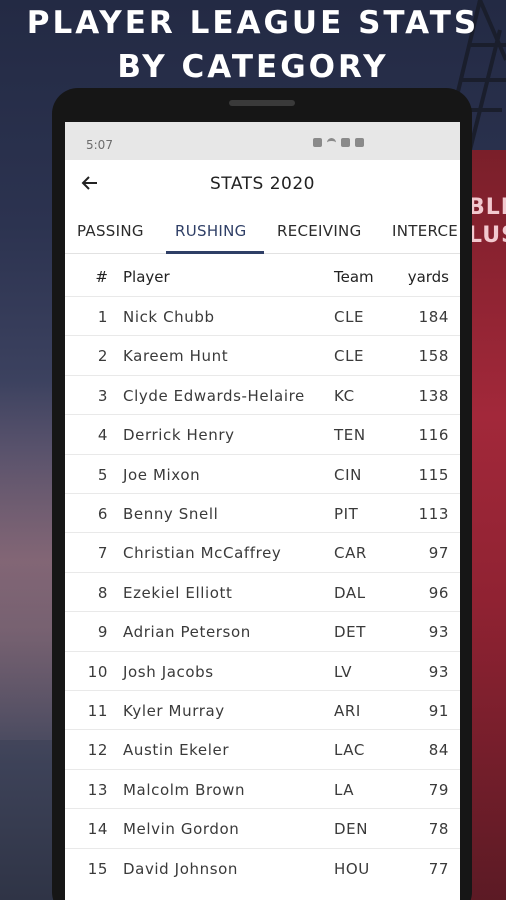  I want to click on team-cell: PIT, so click(346, 514).